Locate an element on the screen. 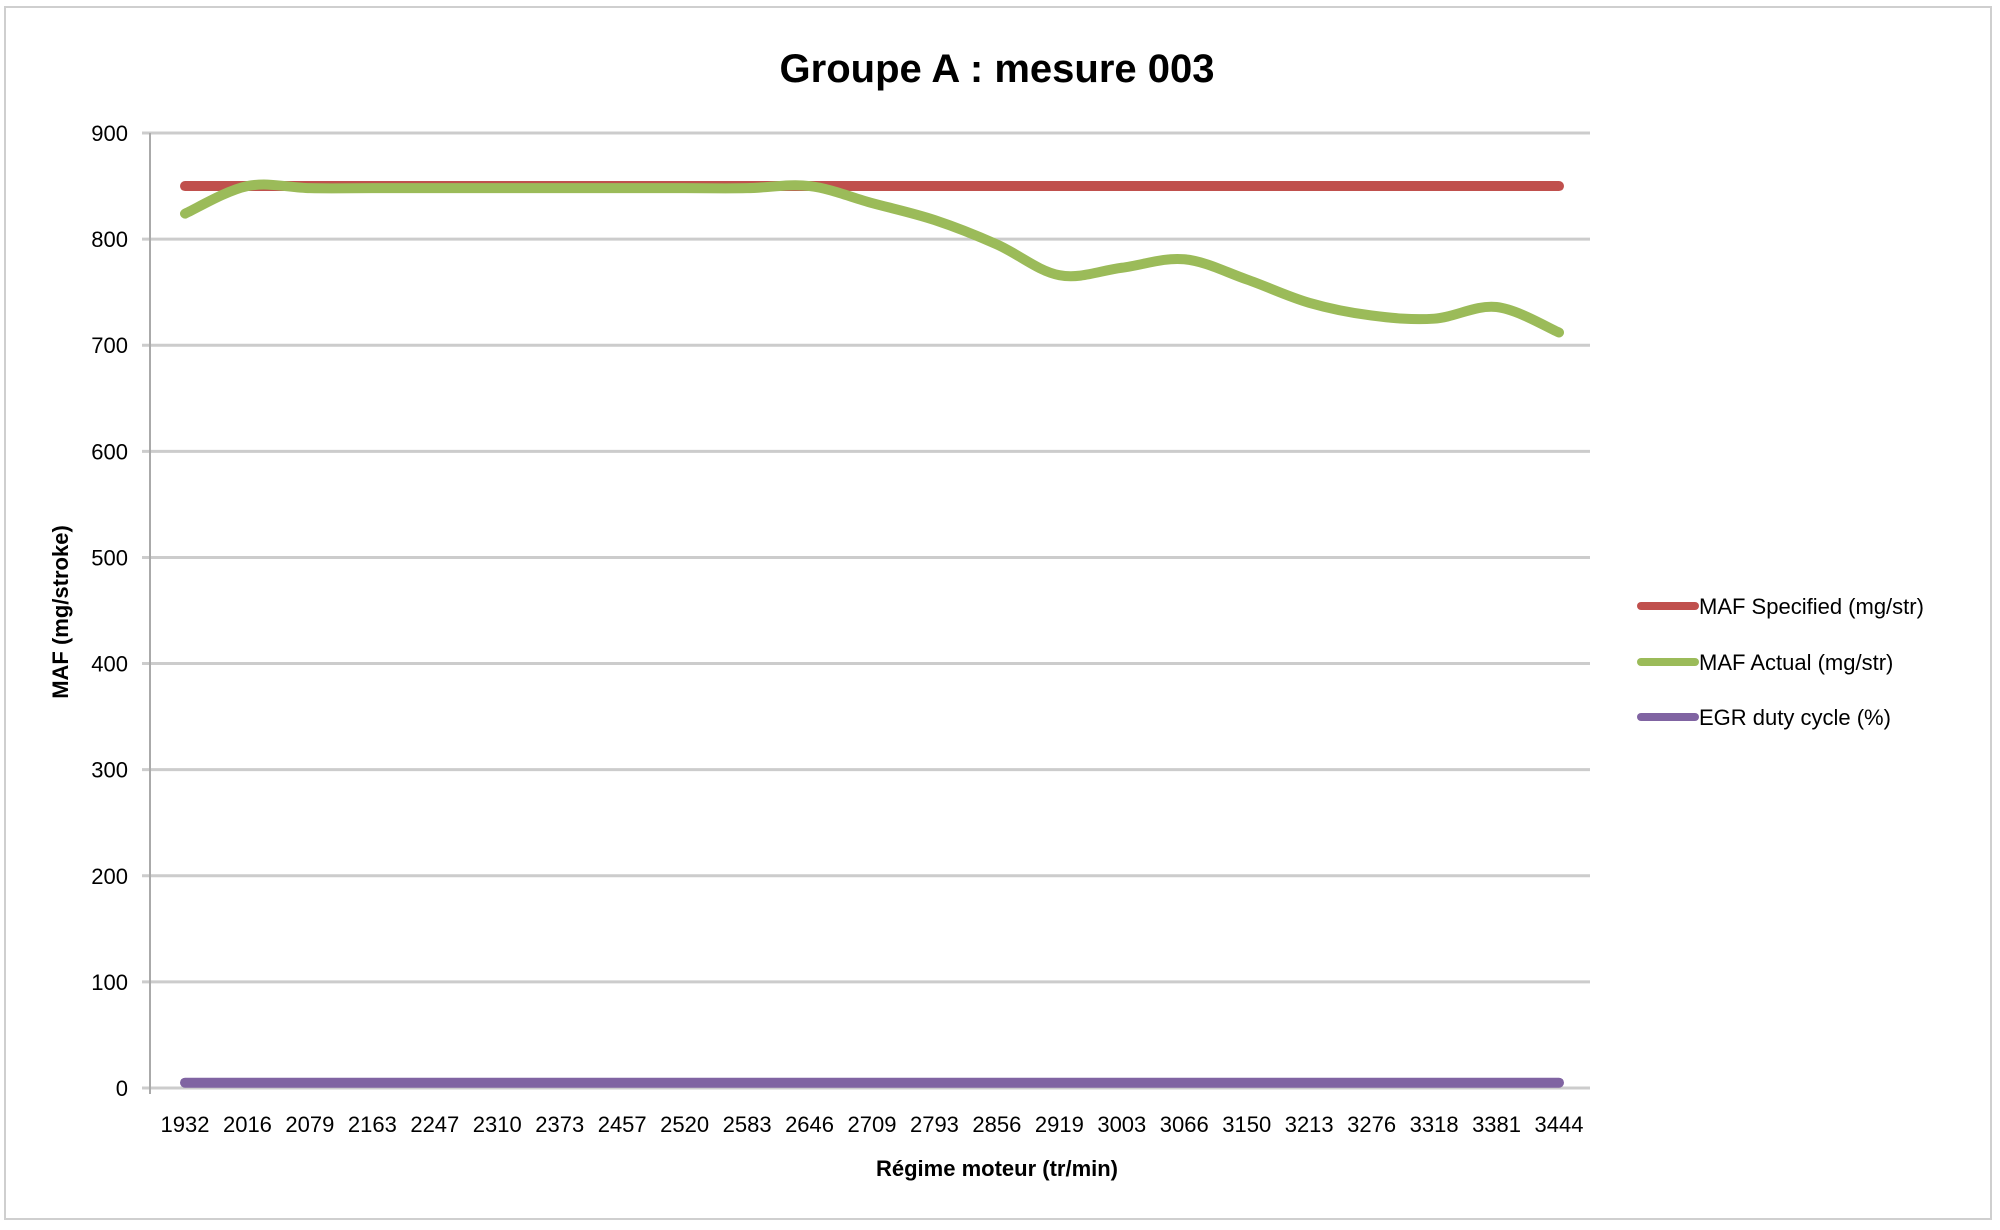  legend-label: MAF Actual (mg/str) is located at coordinates (1796, 662).